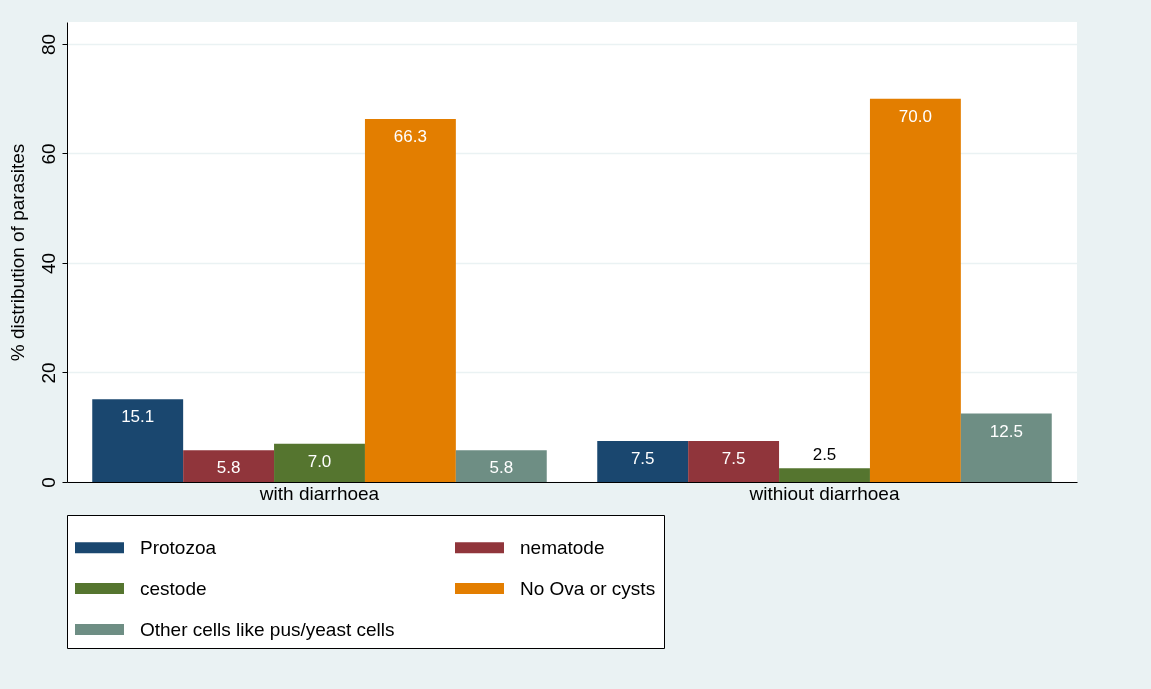 The image size is (1151, 689). I want to click on y-tick-label: 20, so click(48, 373).